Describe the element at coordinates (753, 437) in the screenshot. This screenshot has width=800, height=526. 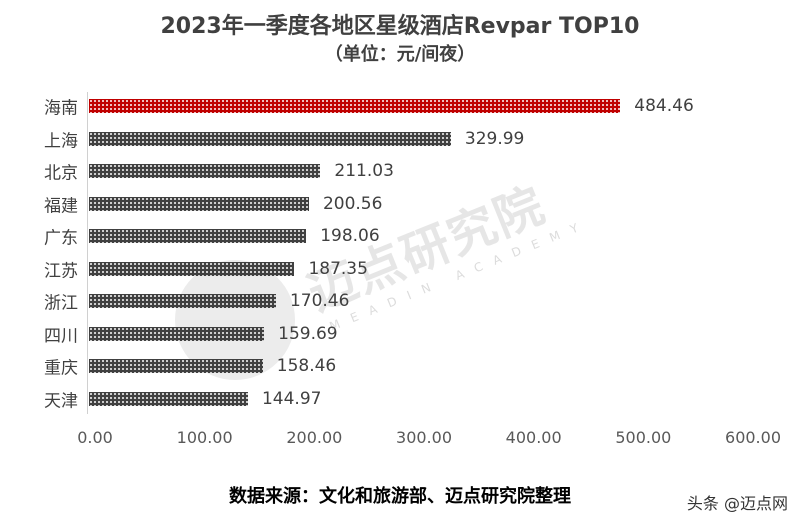
I see `x-tick-label: 600.00` at that location.